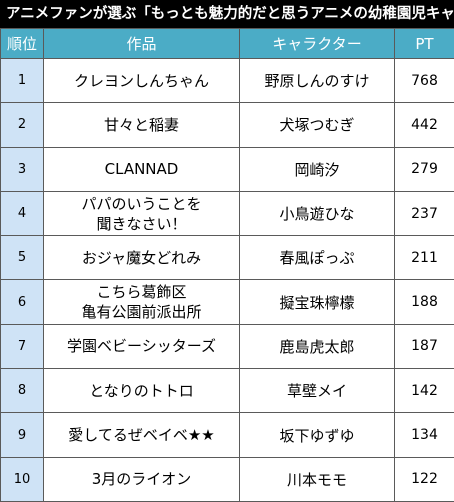 This screenshot has height=502, width=454. Describe the element at coordinates (22, 391) in the screenshot. I see `rank-cell: 8` at that location.